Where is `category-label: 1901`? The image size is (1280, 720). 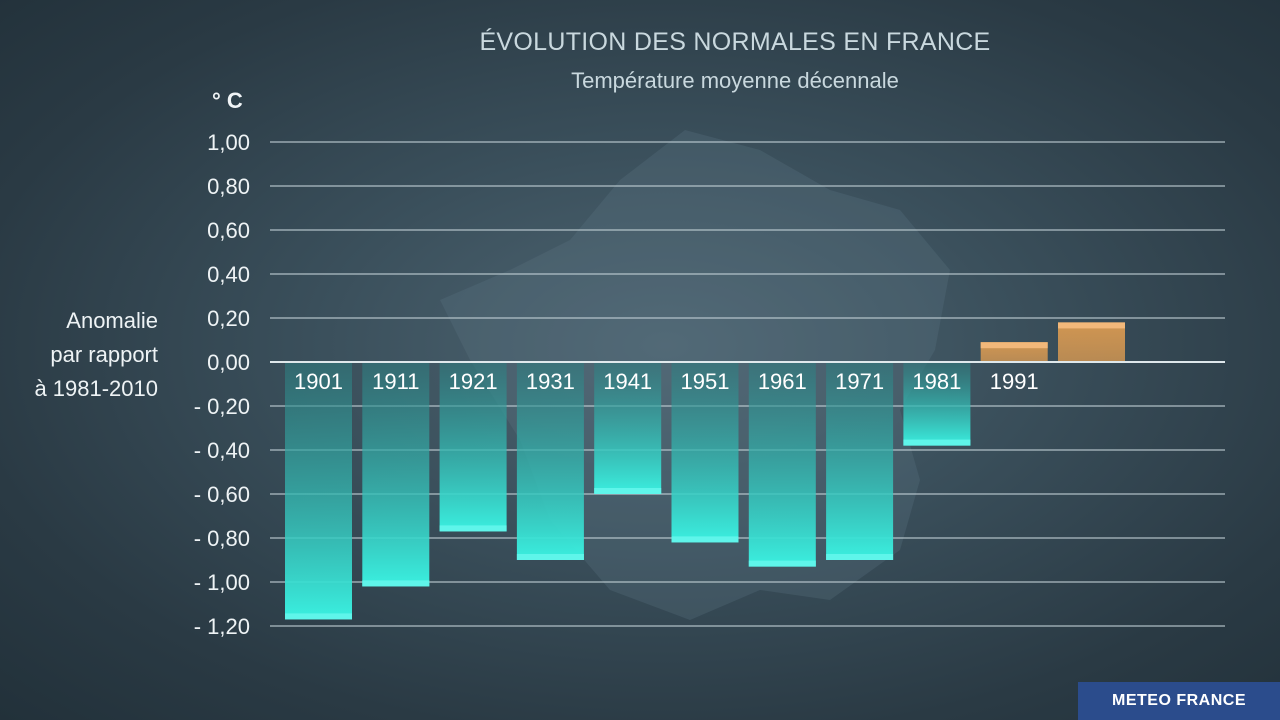
category-label: 1901 is located at coordinates (318, 381).